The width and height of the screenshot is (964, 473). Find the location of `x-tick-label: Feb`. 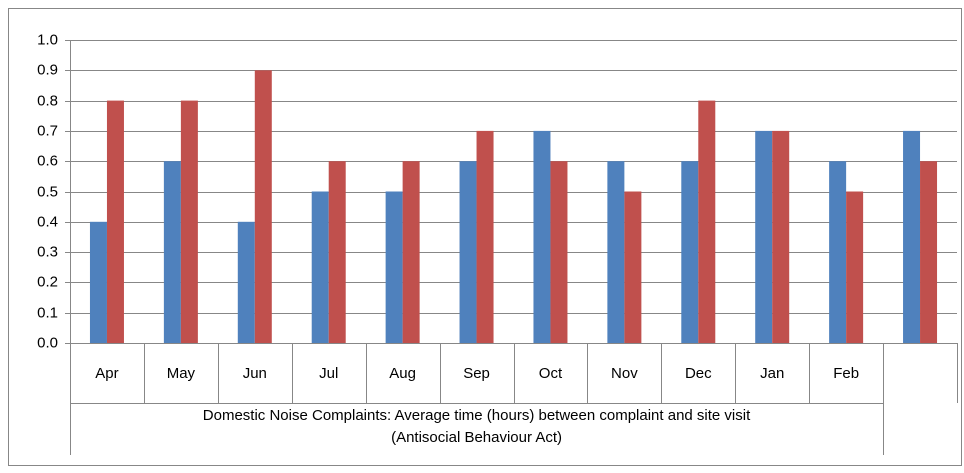

x-tick-label: Feb is located at coordinates (846, 373).